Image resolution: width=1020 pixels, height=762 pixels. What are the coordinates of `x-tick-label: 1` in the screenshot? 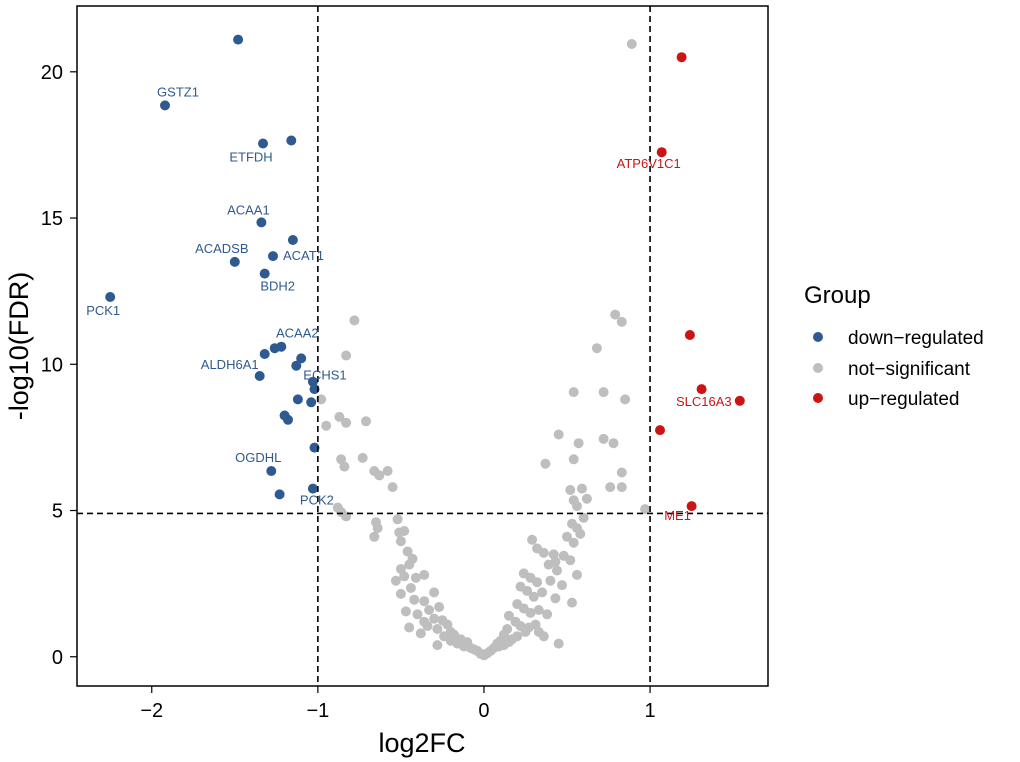 It's located at (650, 711).